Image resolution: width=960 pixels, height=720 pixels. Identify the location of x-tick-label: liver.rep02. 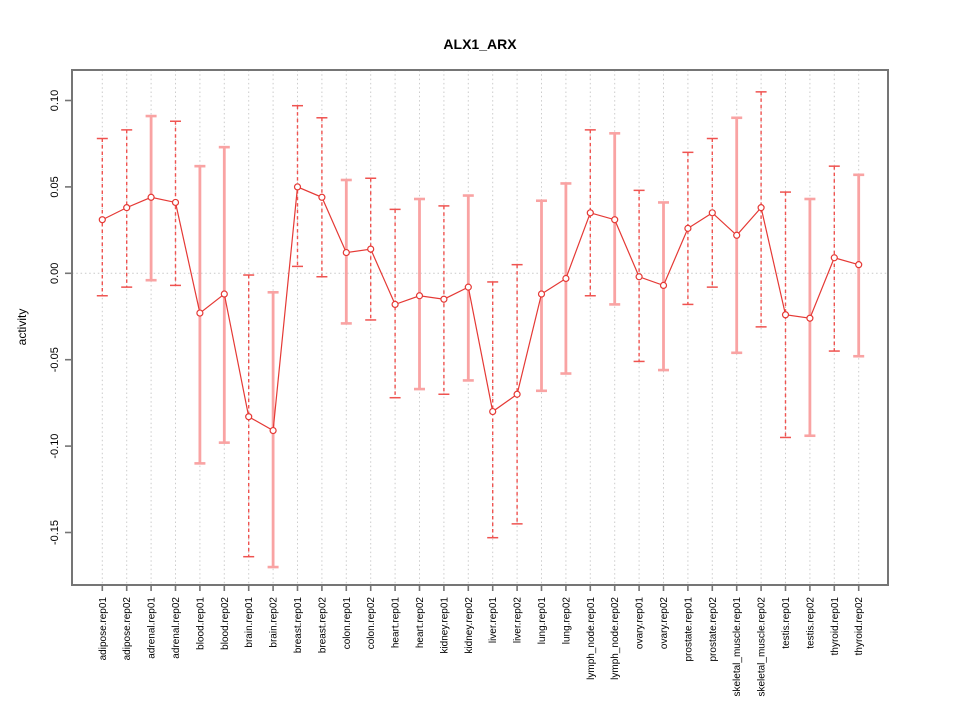
(518, 620).